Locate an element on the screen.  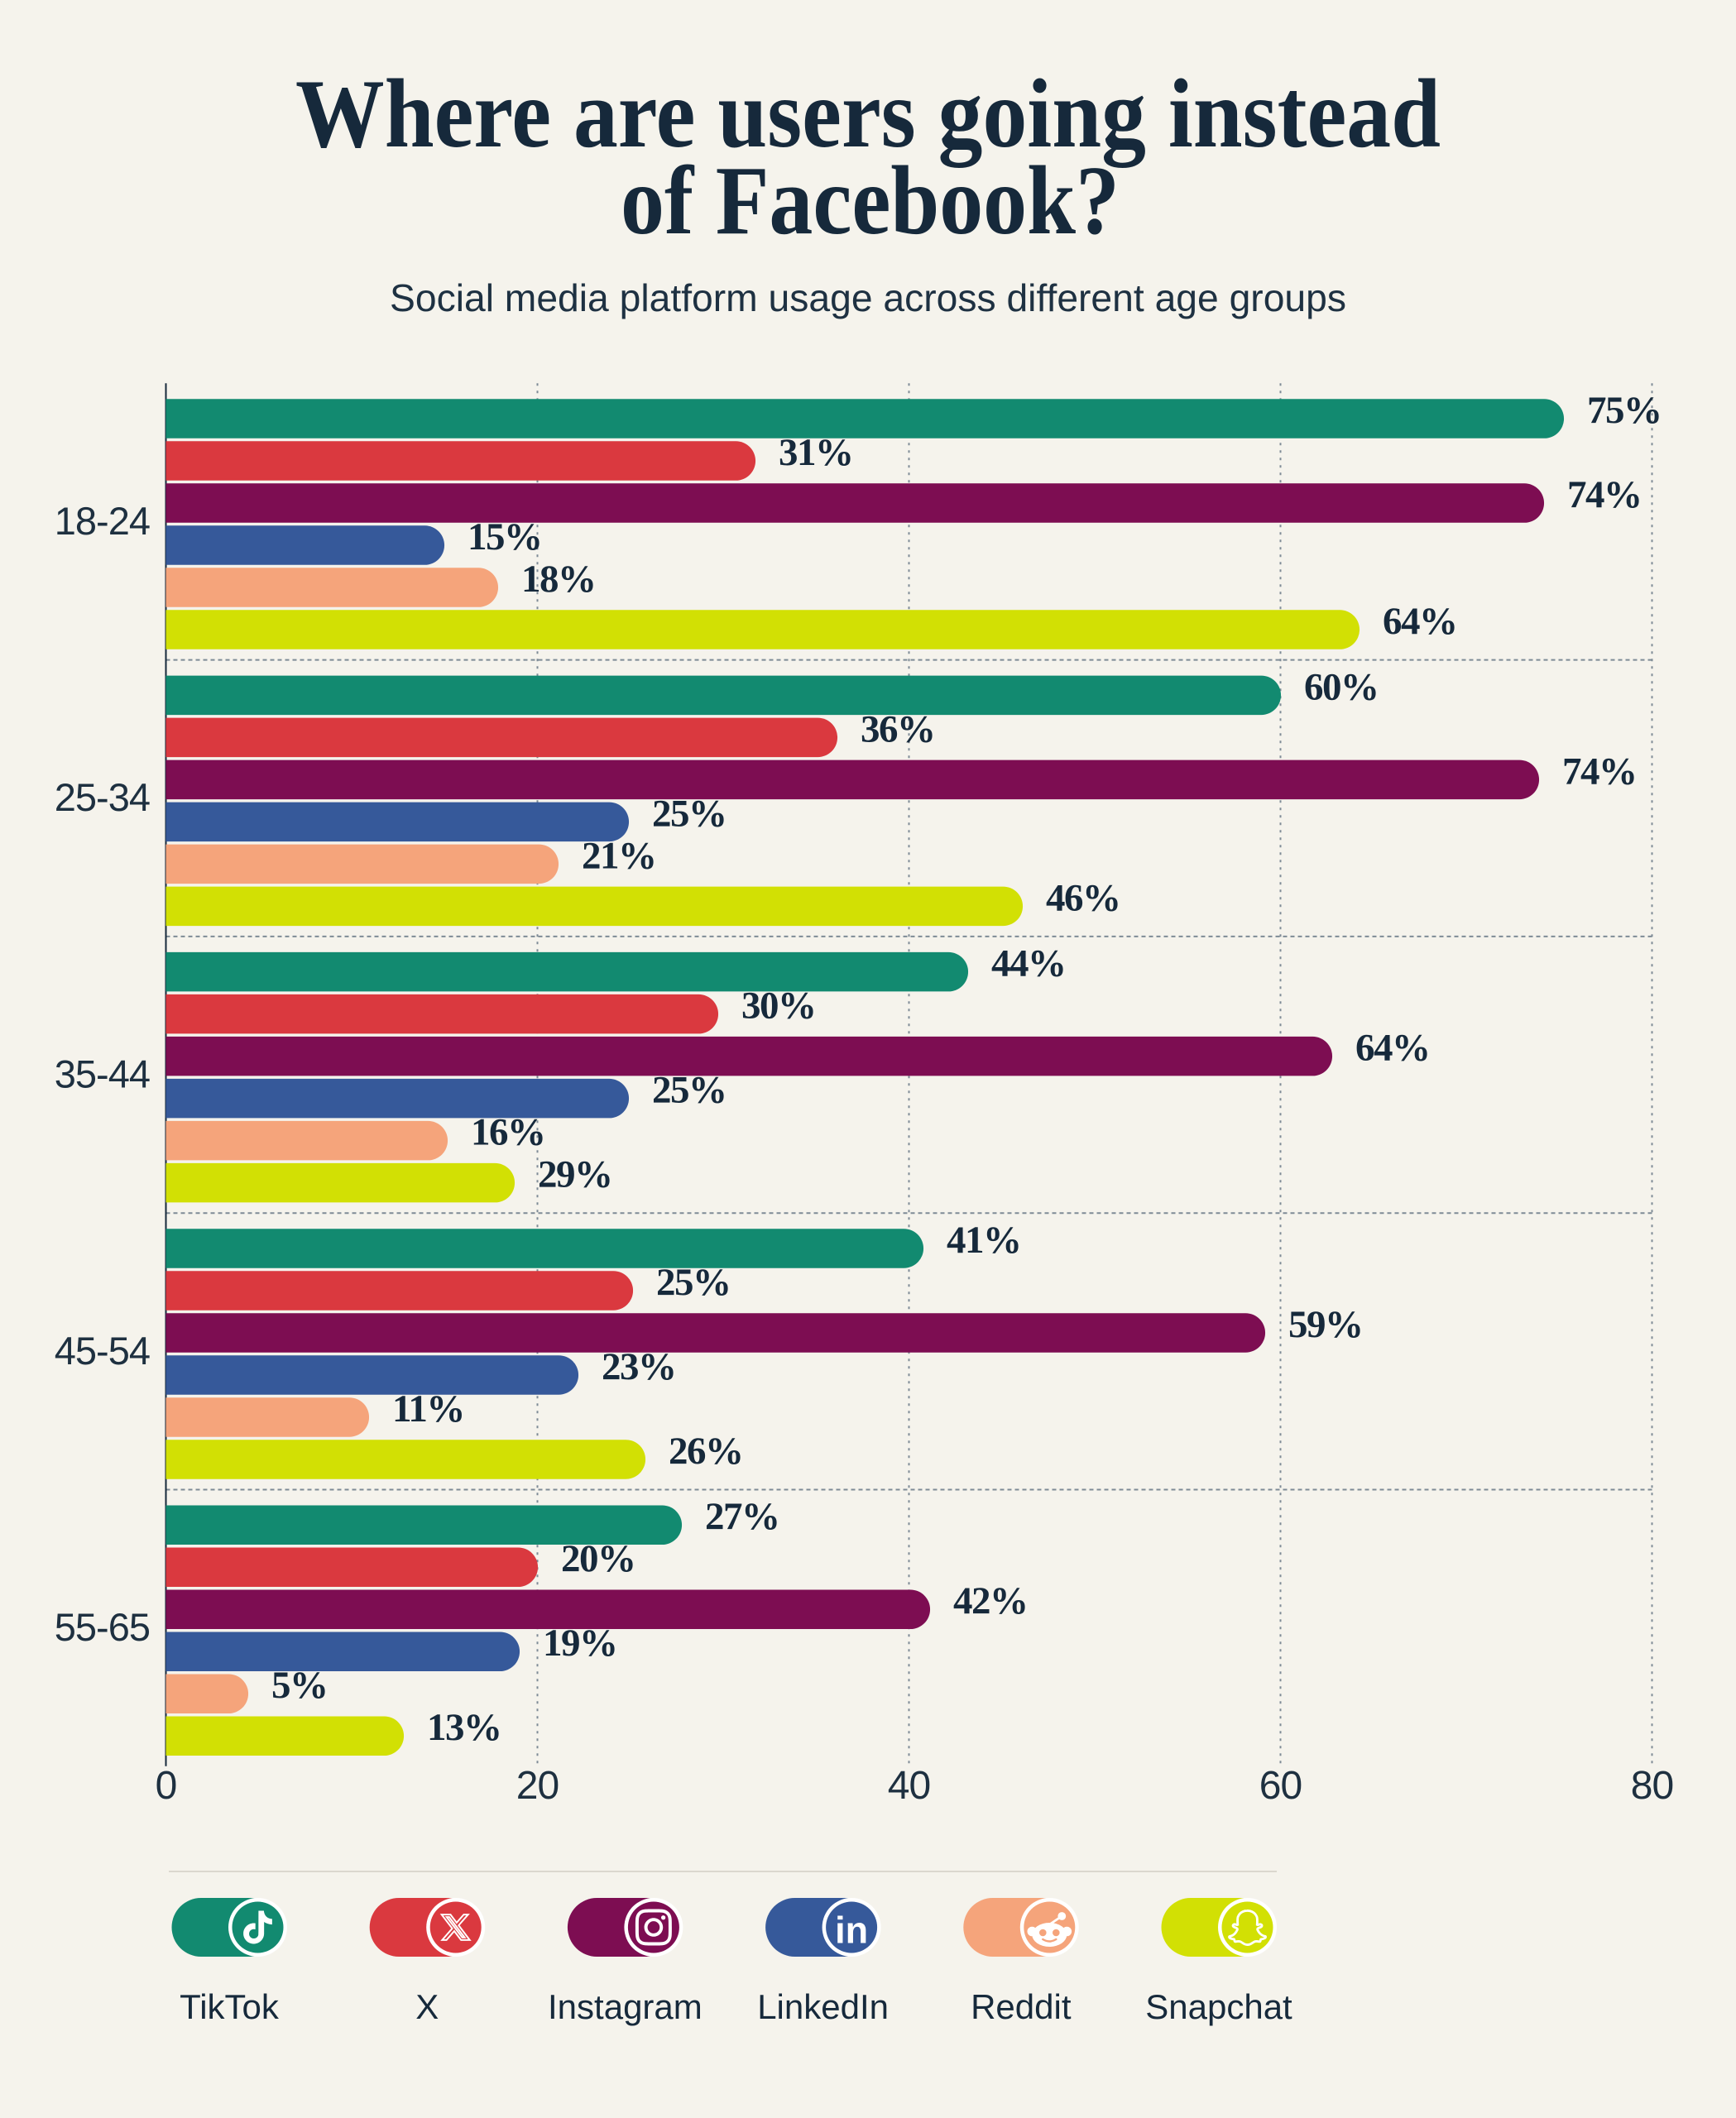
svg-text: 18-24 is located at coordinates (102, 521).